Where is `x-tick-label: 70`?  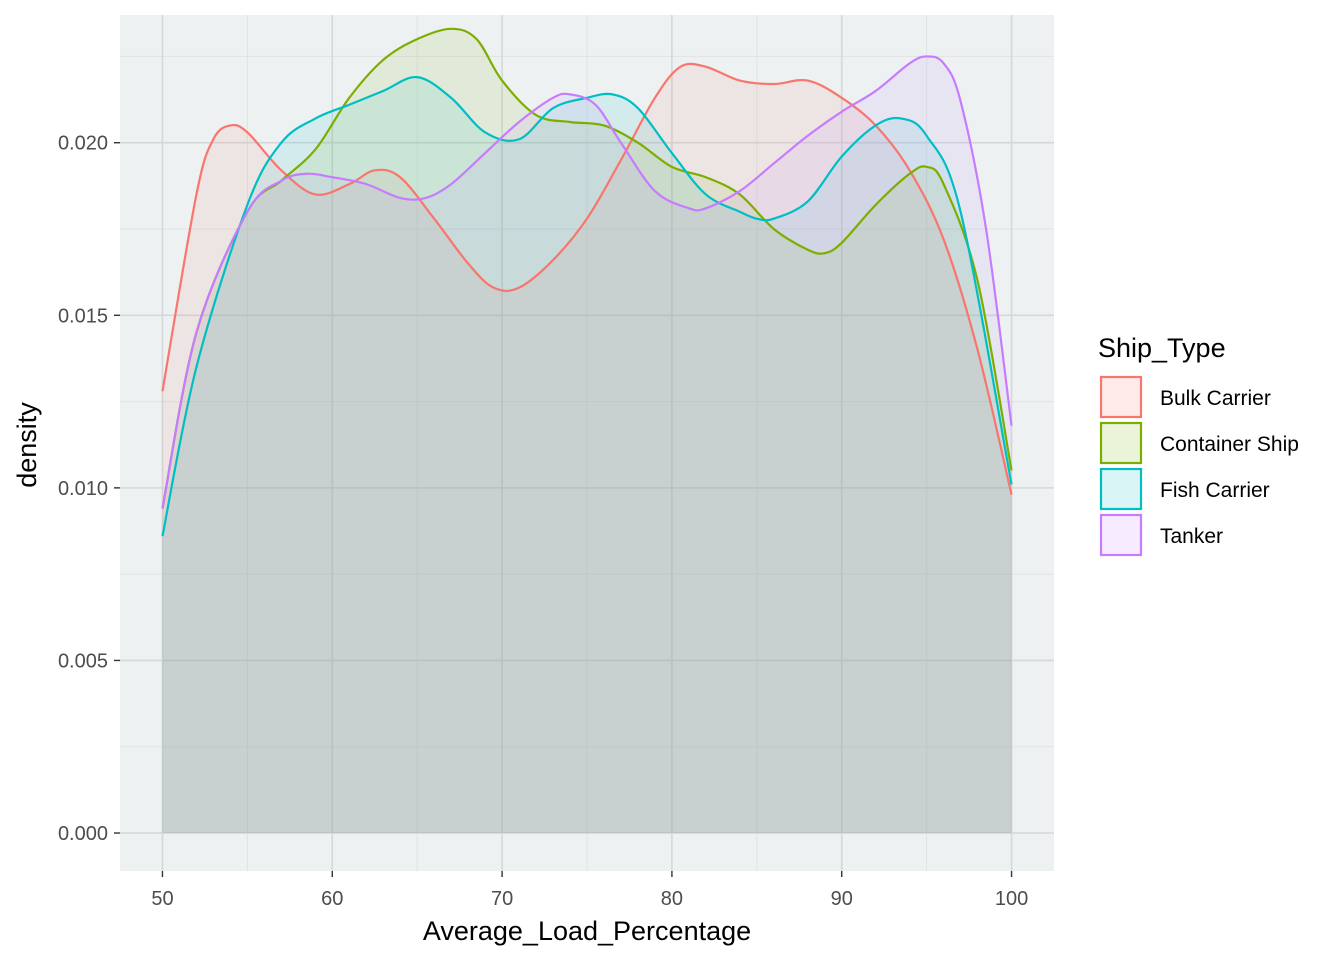 x-tick-label: 70 is located at coordinates (502, 899).